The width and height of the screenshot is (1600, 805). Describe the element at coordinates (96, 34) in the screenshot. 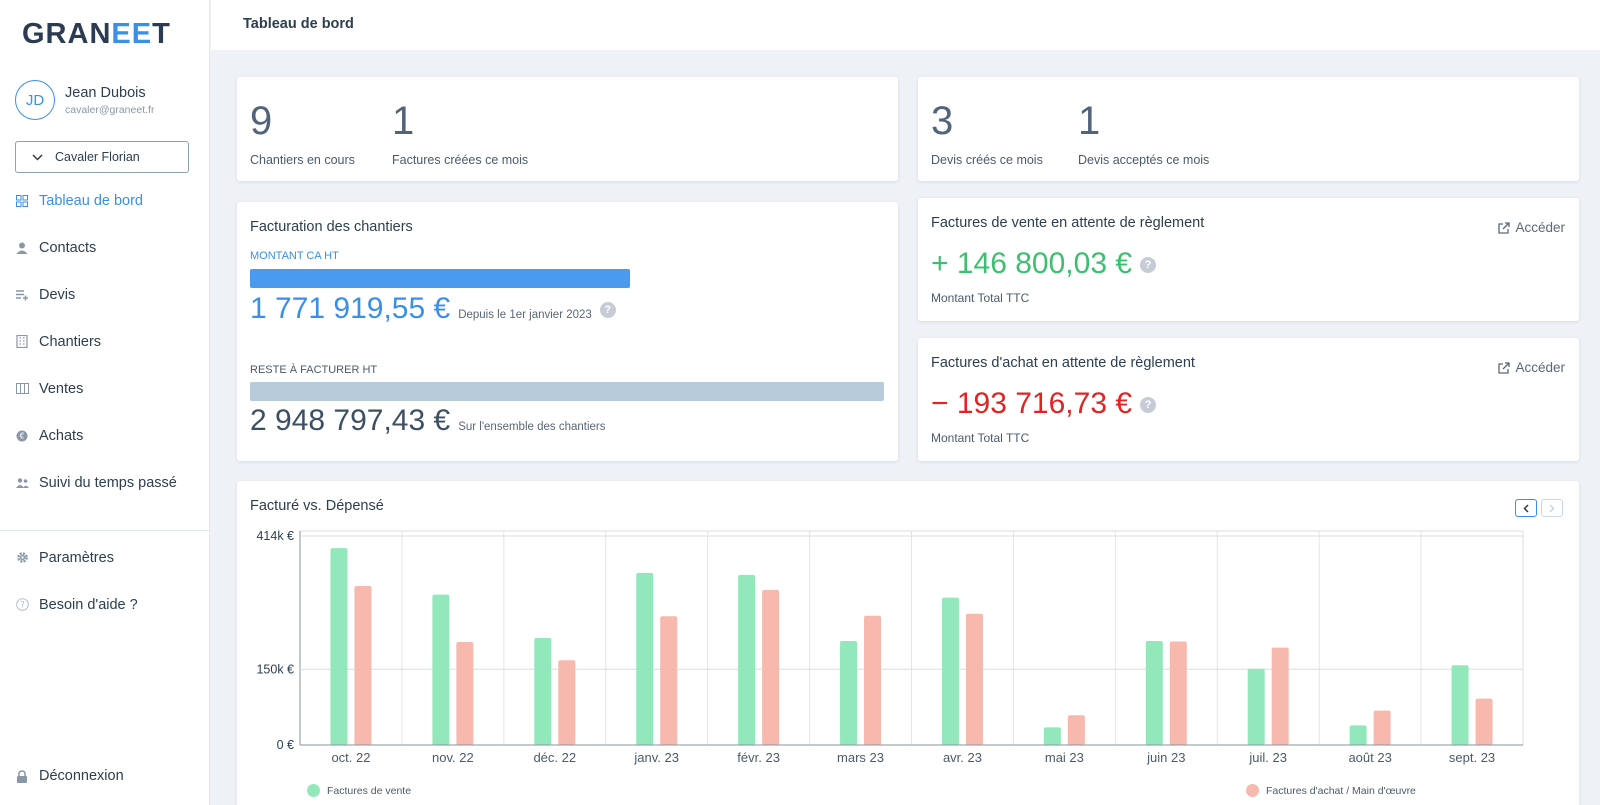

I see `graneet-logo: GRANEET` at that location.